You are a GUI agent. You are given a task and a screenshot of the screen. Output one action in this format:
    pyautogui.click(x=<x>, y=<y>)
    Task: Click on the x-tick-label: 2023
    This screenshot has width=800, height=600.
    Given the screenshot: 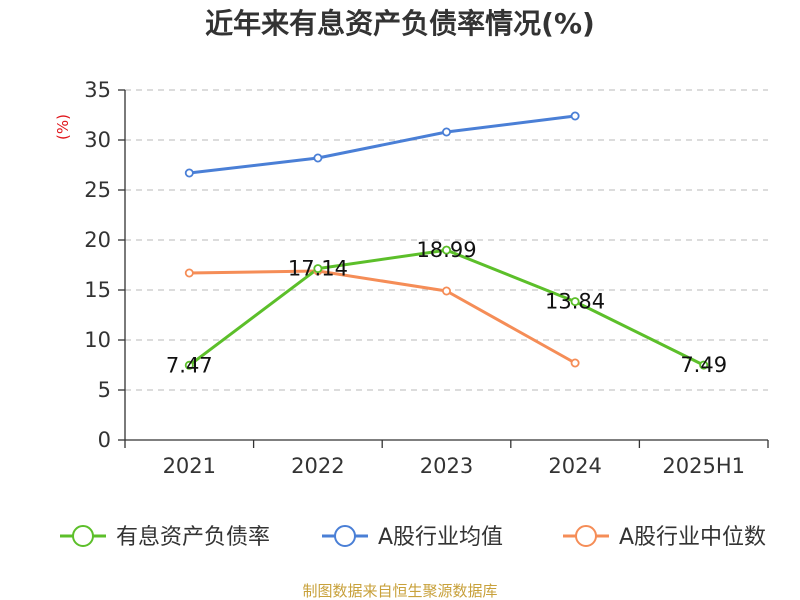 What is the action you would take?
    pyautogui.click(x=446, y=466)
    